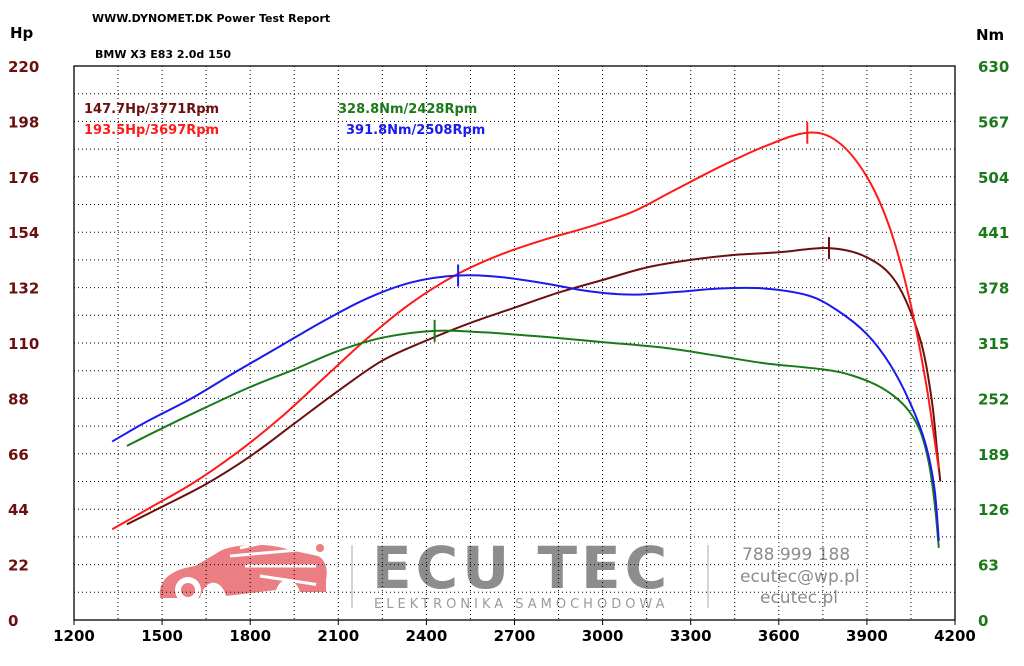  Describe the element at coordinates (407, 109) in the screenshot. I see `peak-label-torque-before: 328.8Nm/2428Rpm` at that location.